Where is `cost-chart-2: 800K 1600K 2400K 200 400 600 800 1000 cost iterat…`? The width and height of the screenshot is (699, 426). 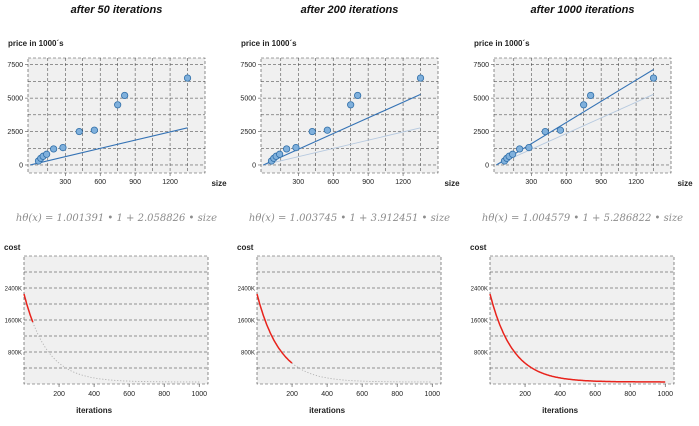
cost-chart-2: 800K 1600K 2400K 200 400 600 800 1000 cost iterat… is located at coordinates (339, 329).